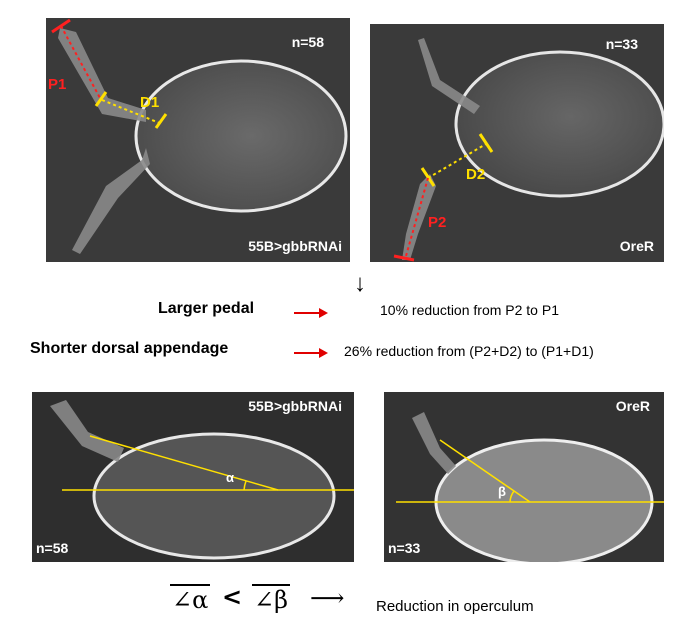 This screenshot has width=694, height=640. I want to click on angle-alpha-symbol: ∠α, so click(190, 599).